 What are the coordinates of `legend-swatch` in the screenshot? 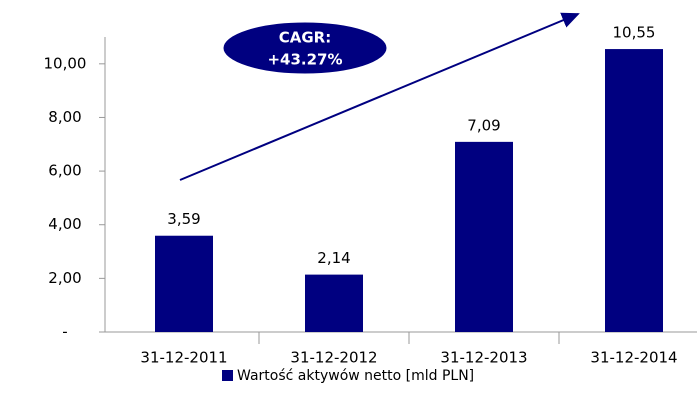 It's located at (227, 375).